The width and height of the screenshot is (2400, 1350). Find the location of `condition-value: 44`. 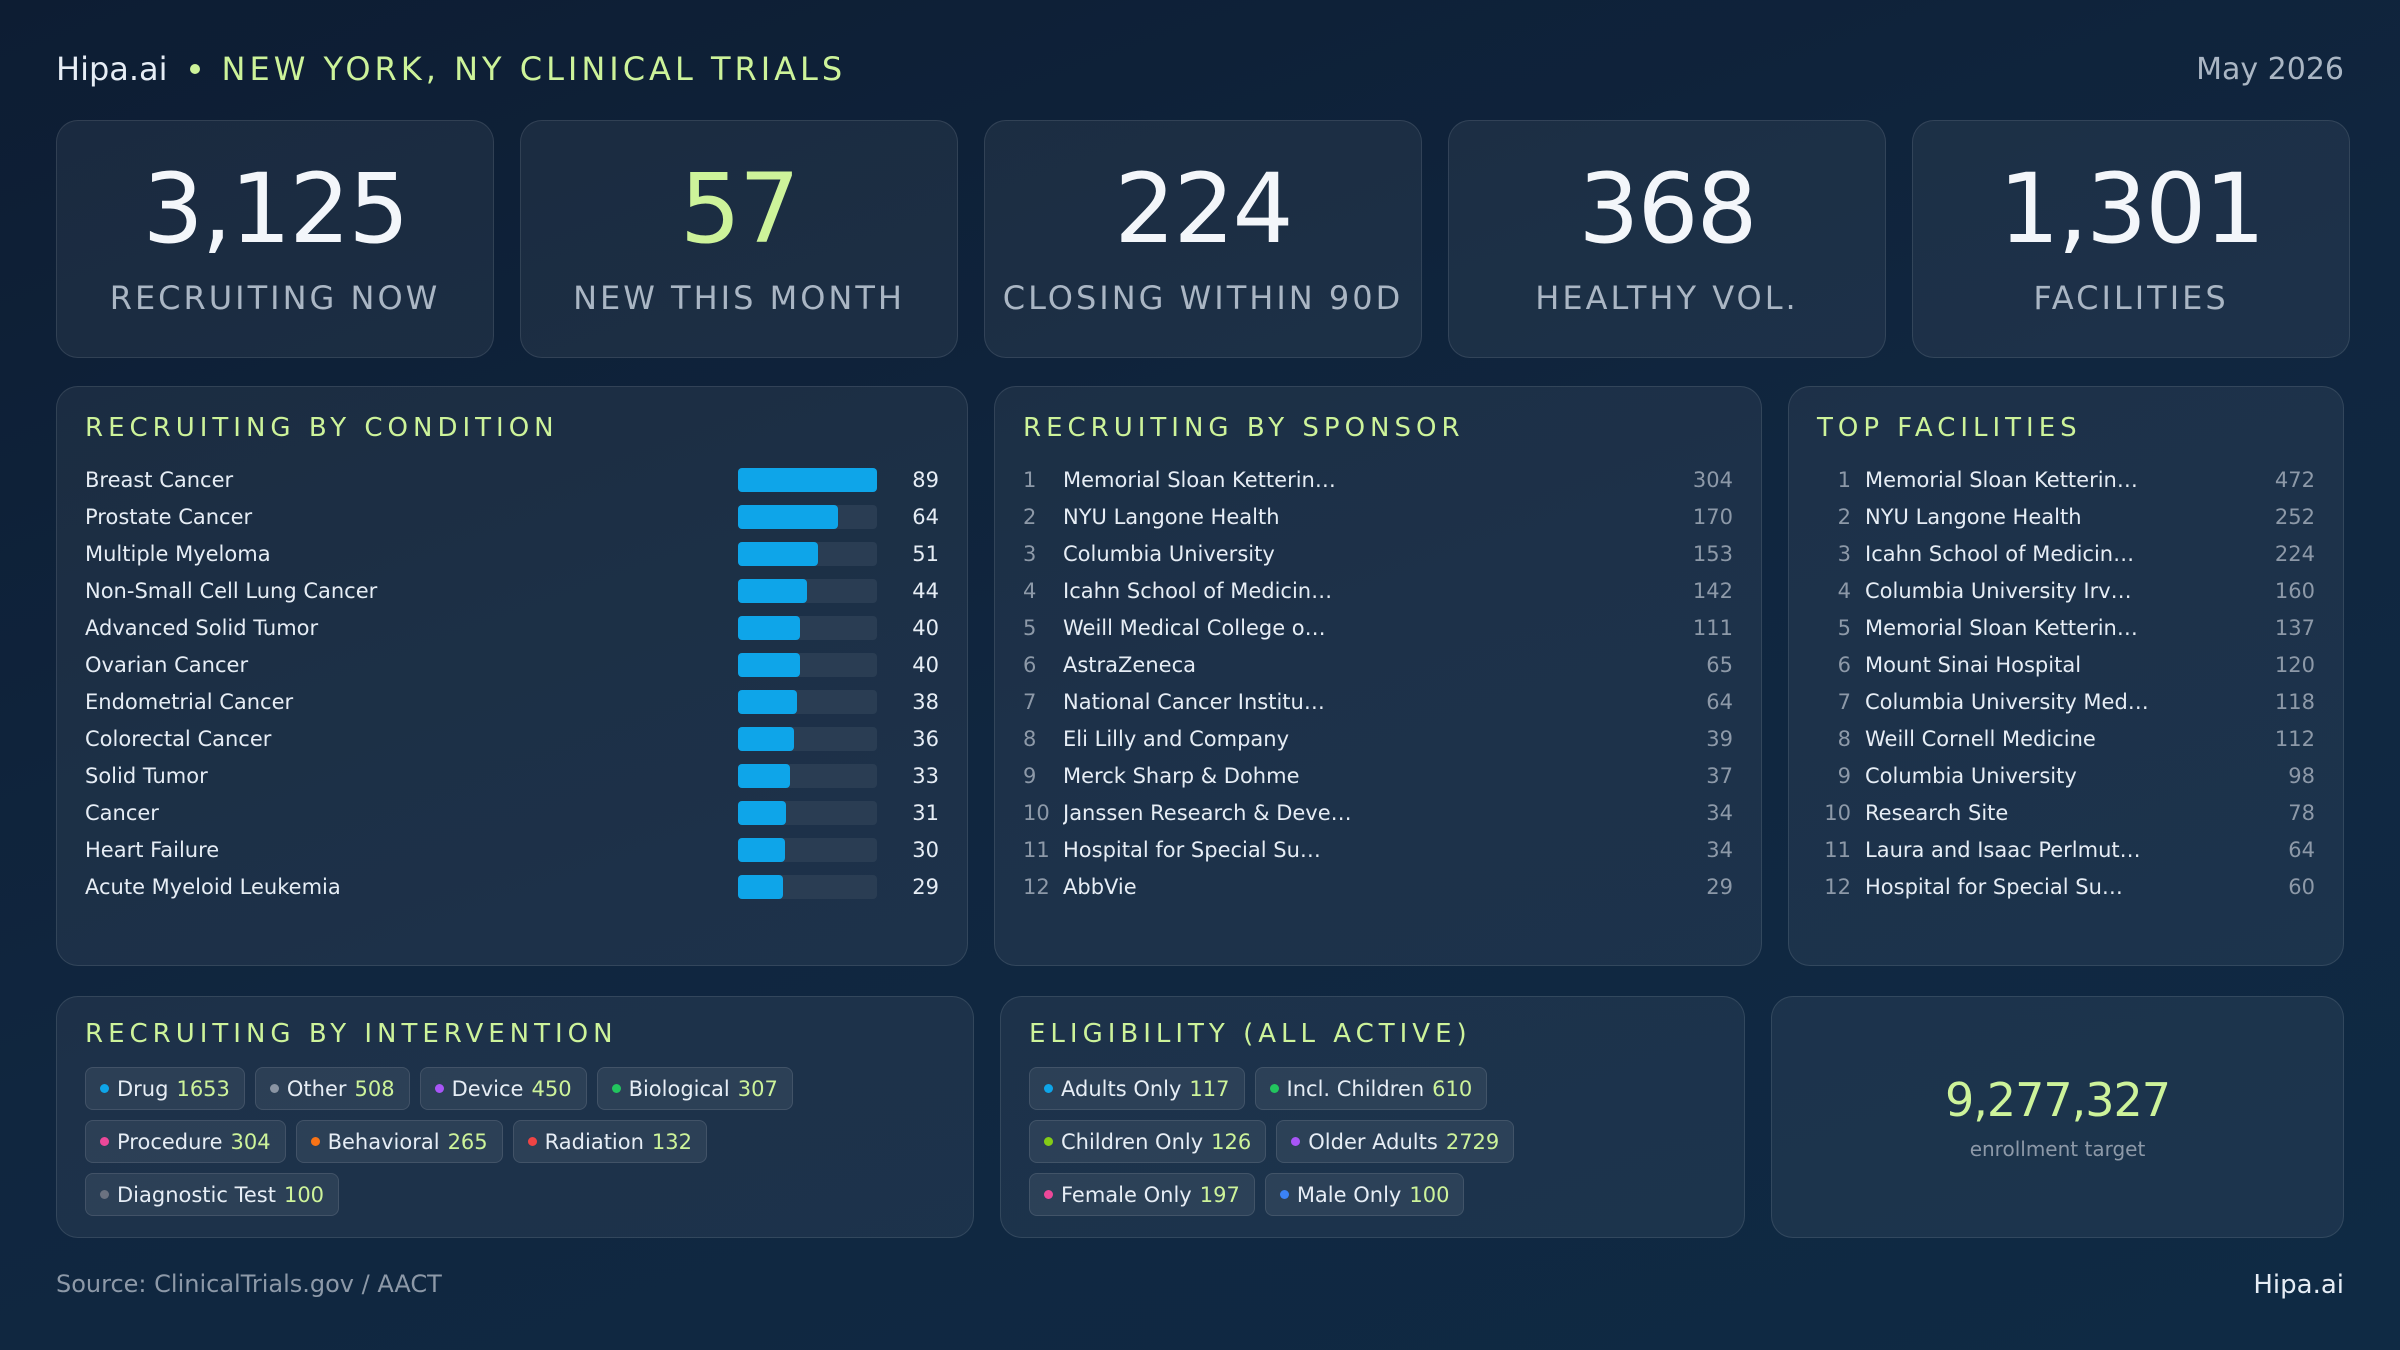

condition-value: 44 is located at coordinates (925, 590).